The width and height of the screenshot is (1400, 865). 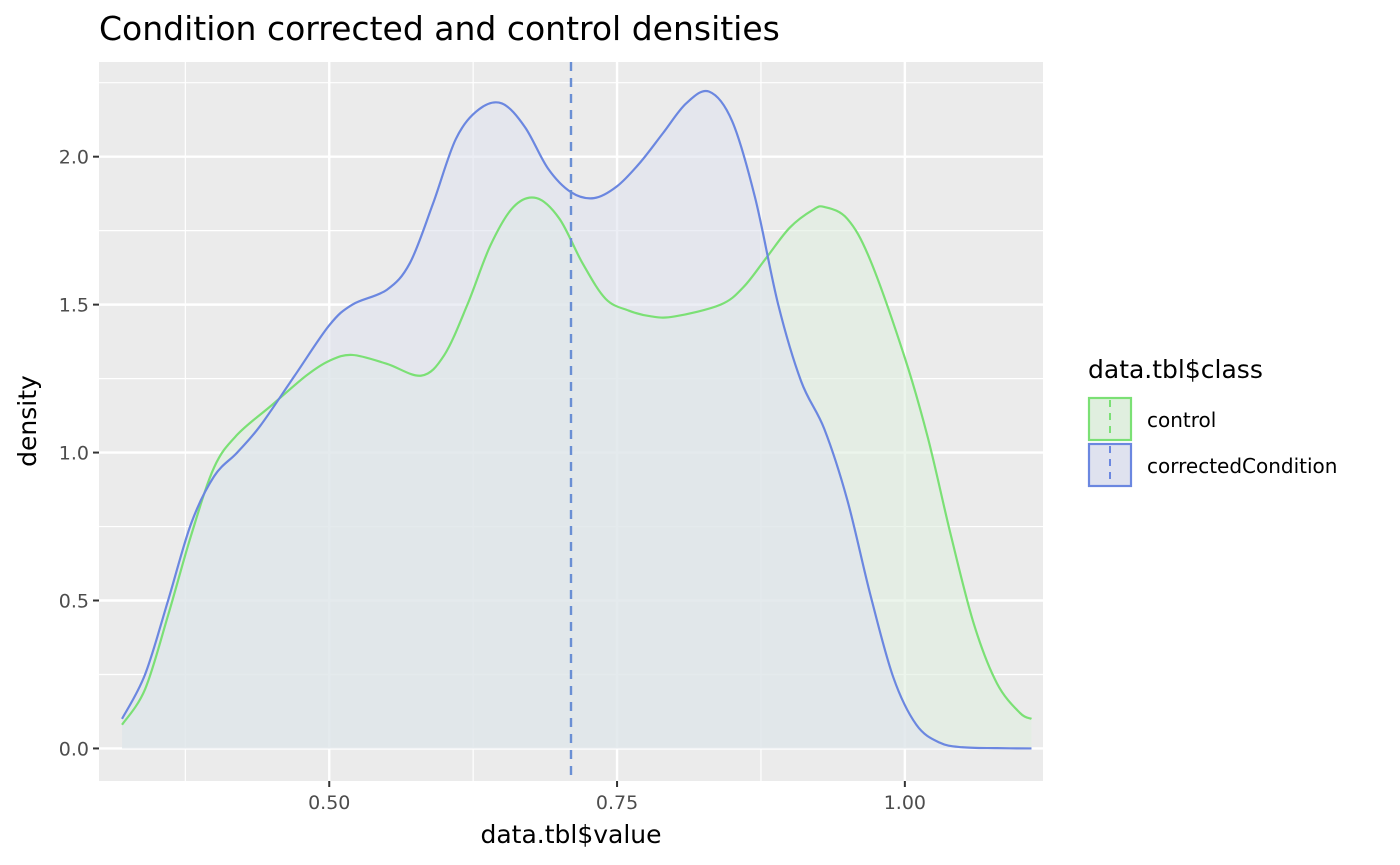 What do you see at coordinates (27, 421) in the screenshot?
I see `y-axis-title: density` at bounding box center [27, 421].